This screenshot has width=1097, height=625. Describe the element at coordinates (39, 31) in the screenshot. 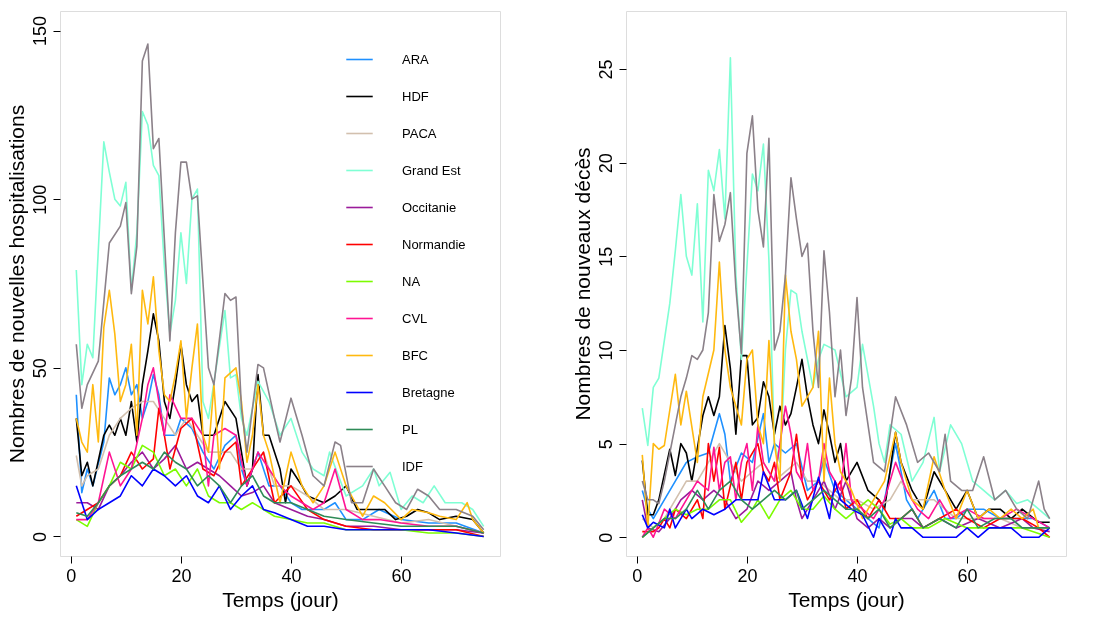

I see `y-tick-label: 150` at that location.